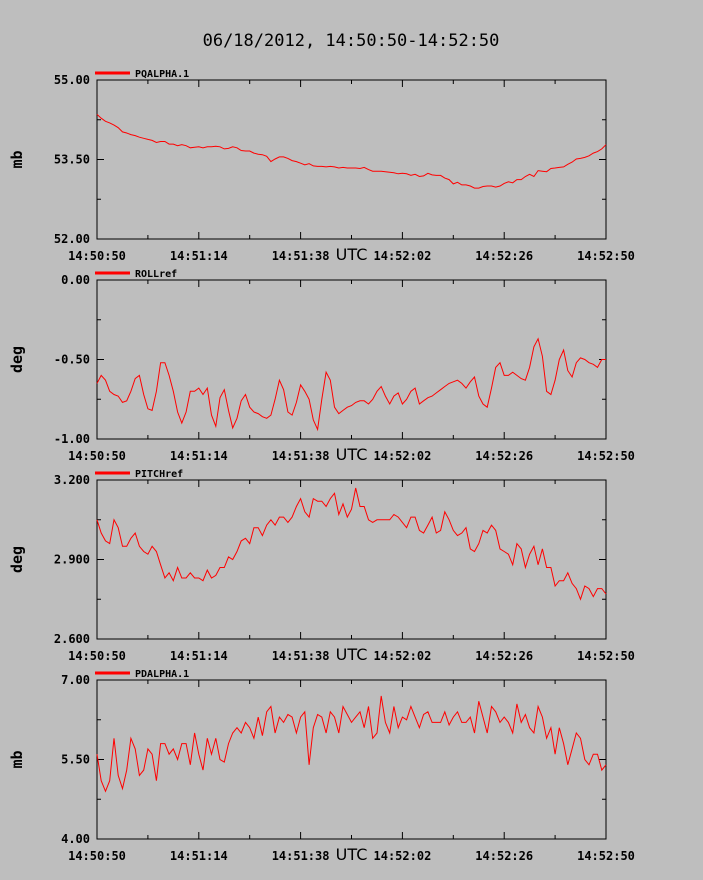 The image size is (703, 880). I want to click on y-tick-label: -1.00, so click(72, 439).